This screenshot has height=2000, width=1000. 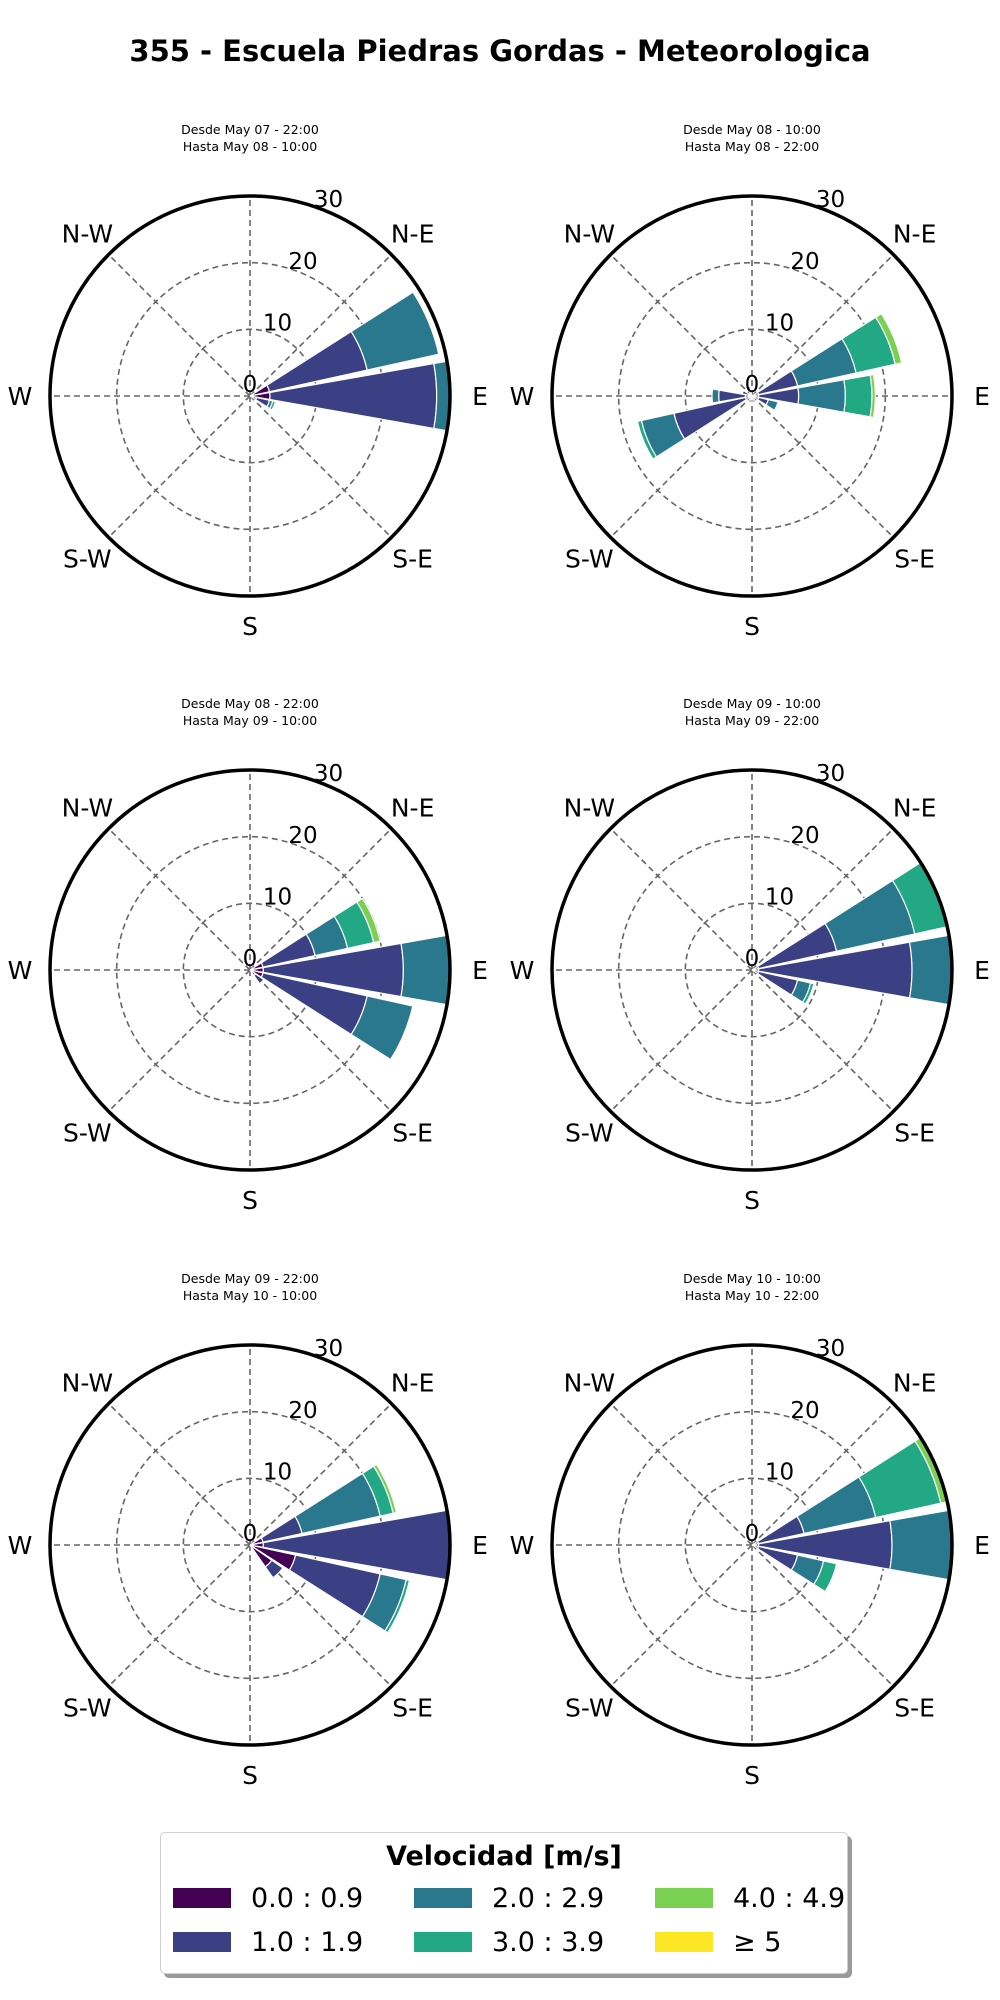 What do you see at coordinates (752, 146) in the screenshot?
I see `subtitle-to: Hasta May 08 - 22:00` at bounding box center [752, 146].